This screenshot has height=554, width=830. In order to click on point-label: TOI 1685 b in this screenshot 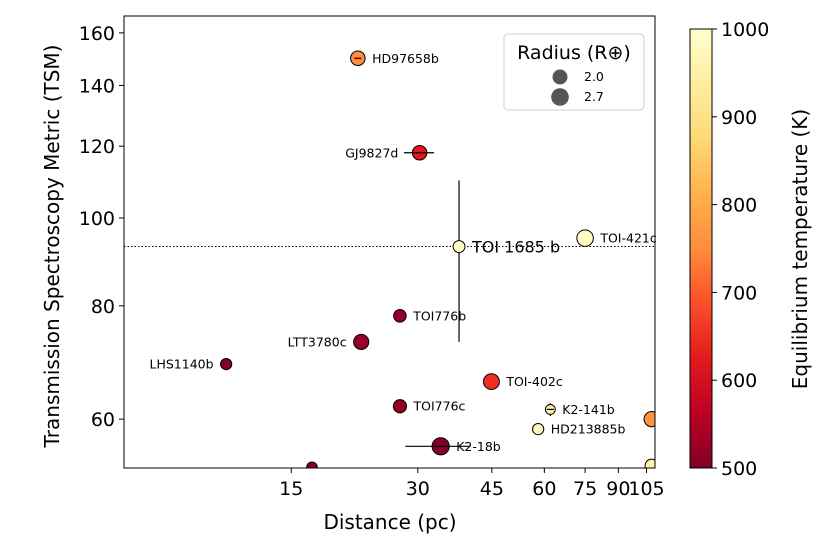, I will do `click(515, 247)`.